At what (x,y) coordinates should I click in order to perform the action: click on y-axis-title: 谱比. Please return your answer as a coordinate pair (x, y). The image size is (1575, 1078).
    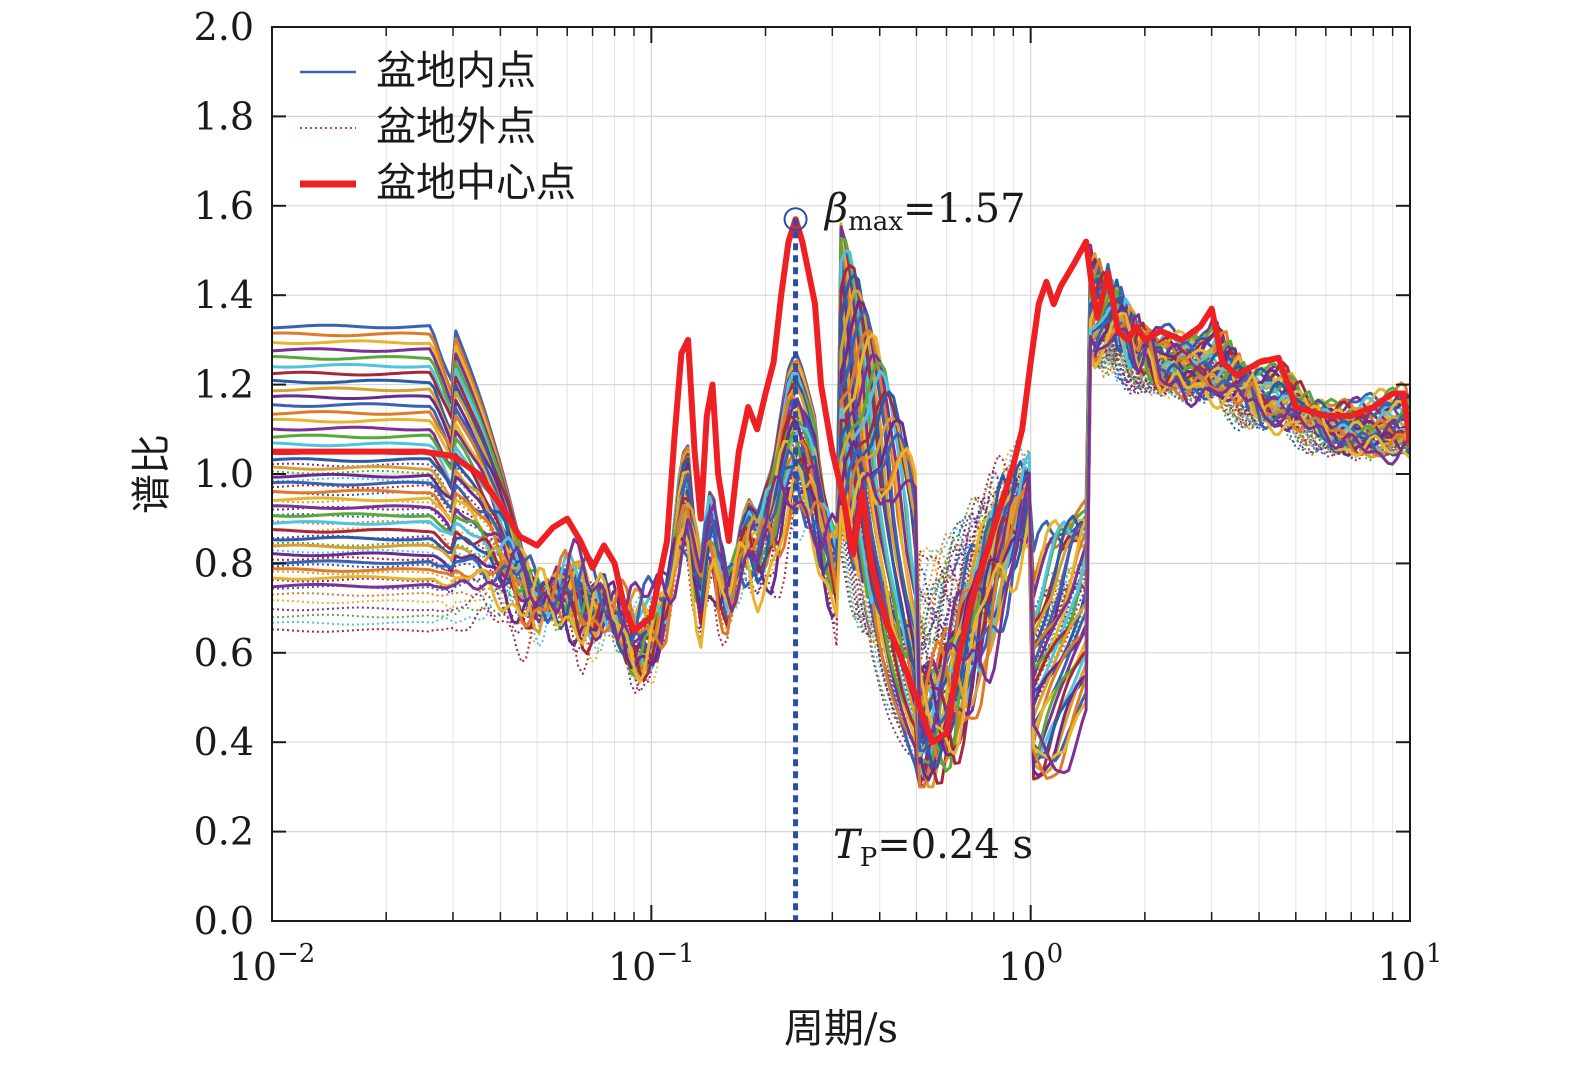
    Looking at the image, I should click on (152, 474).